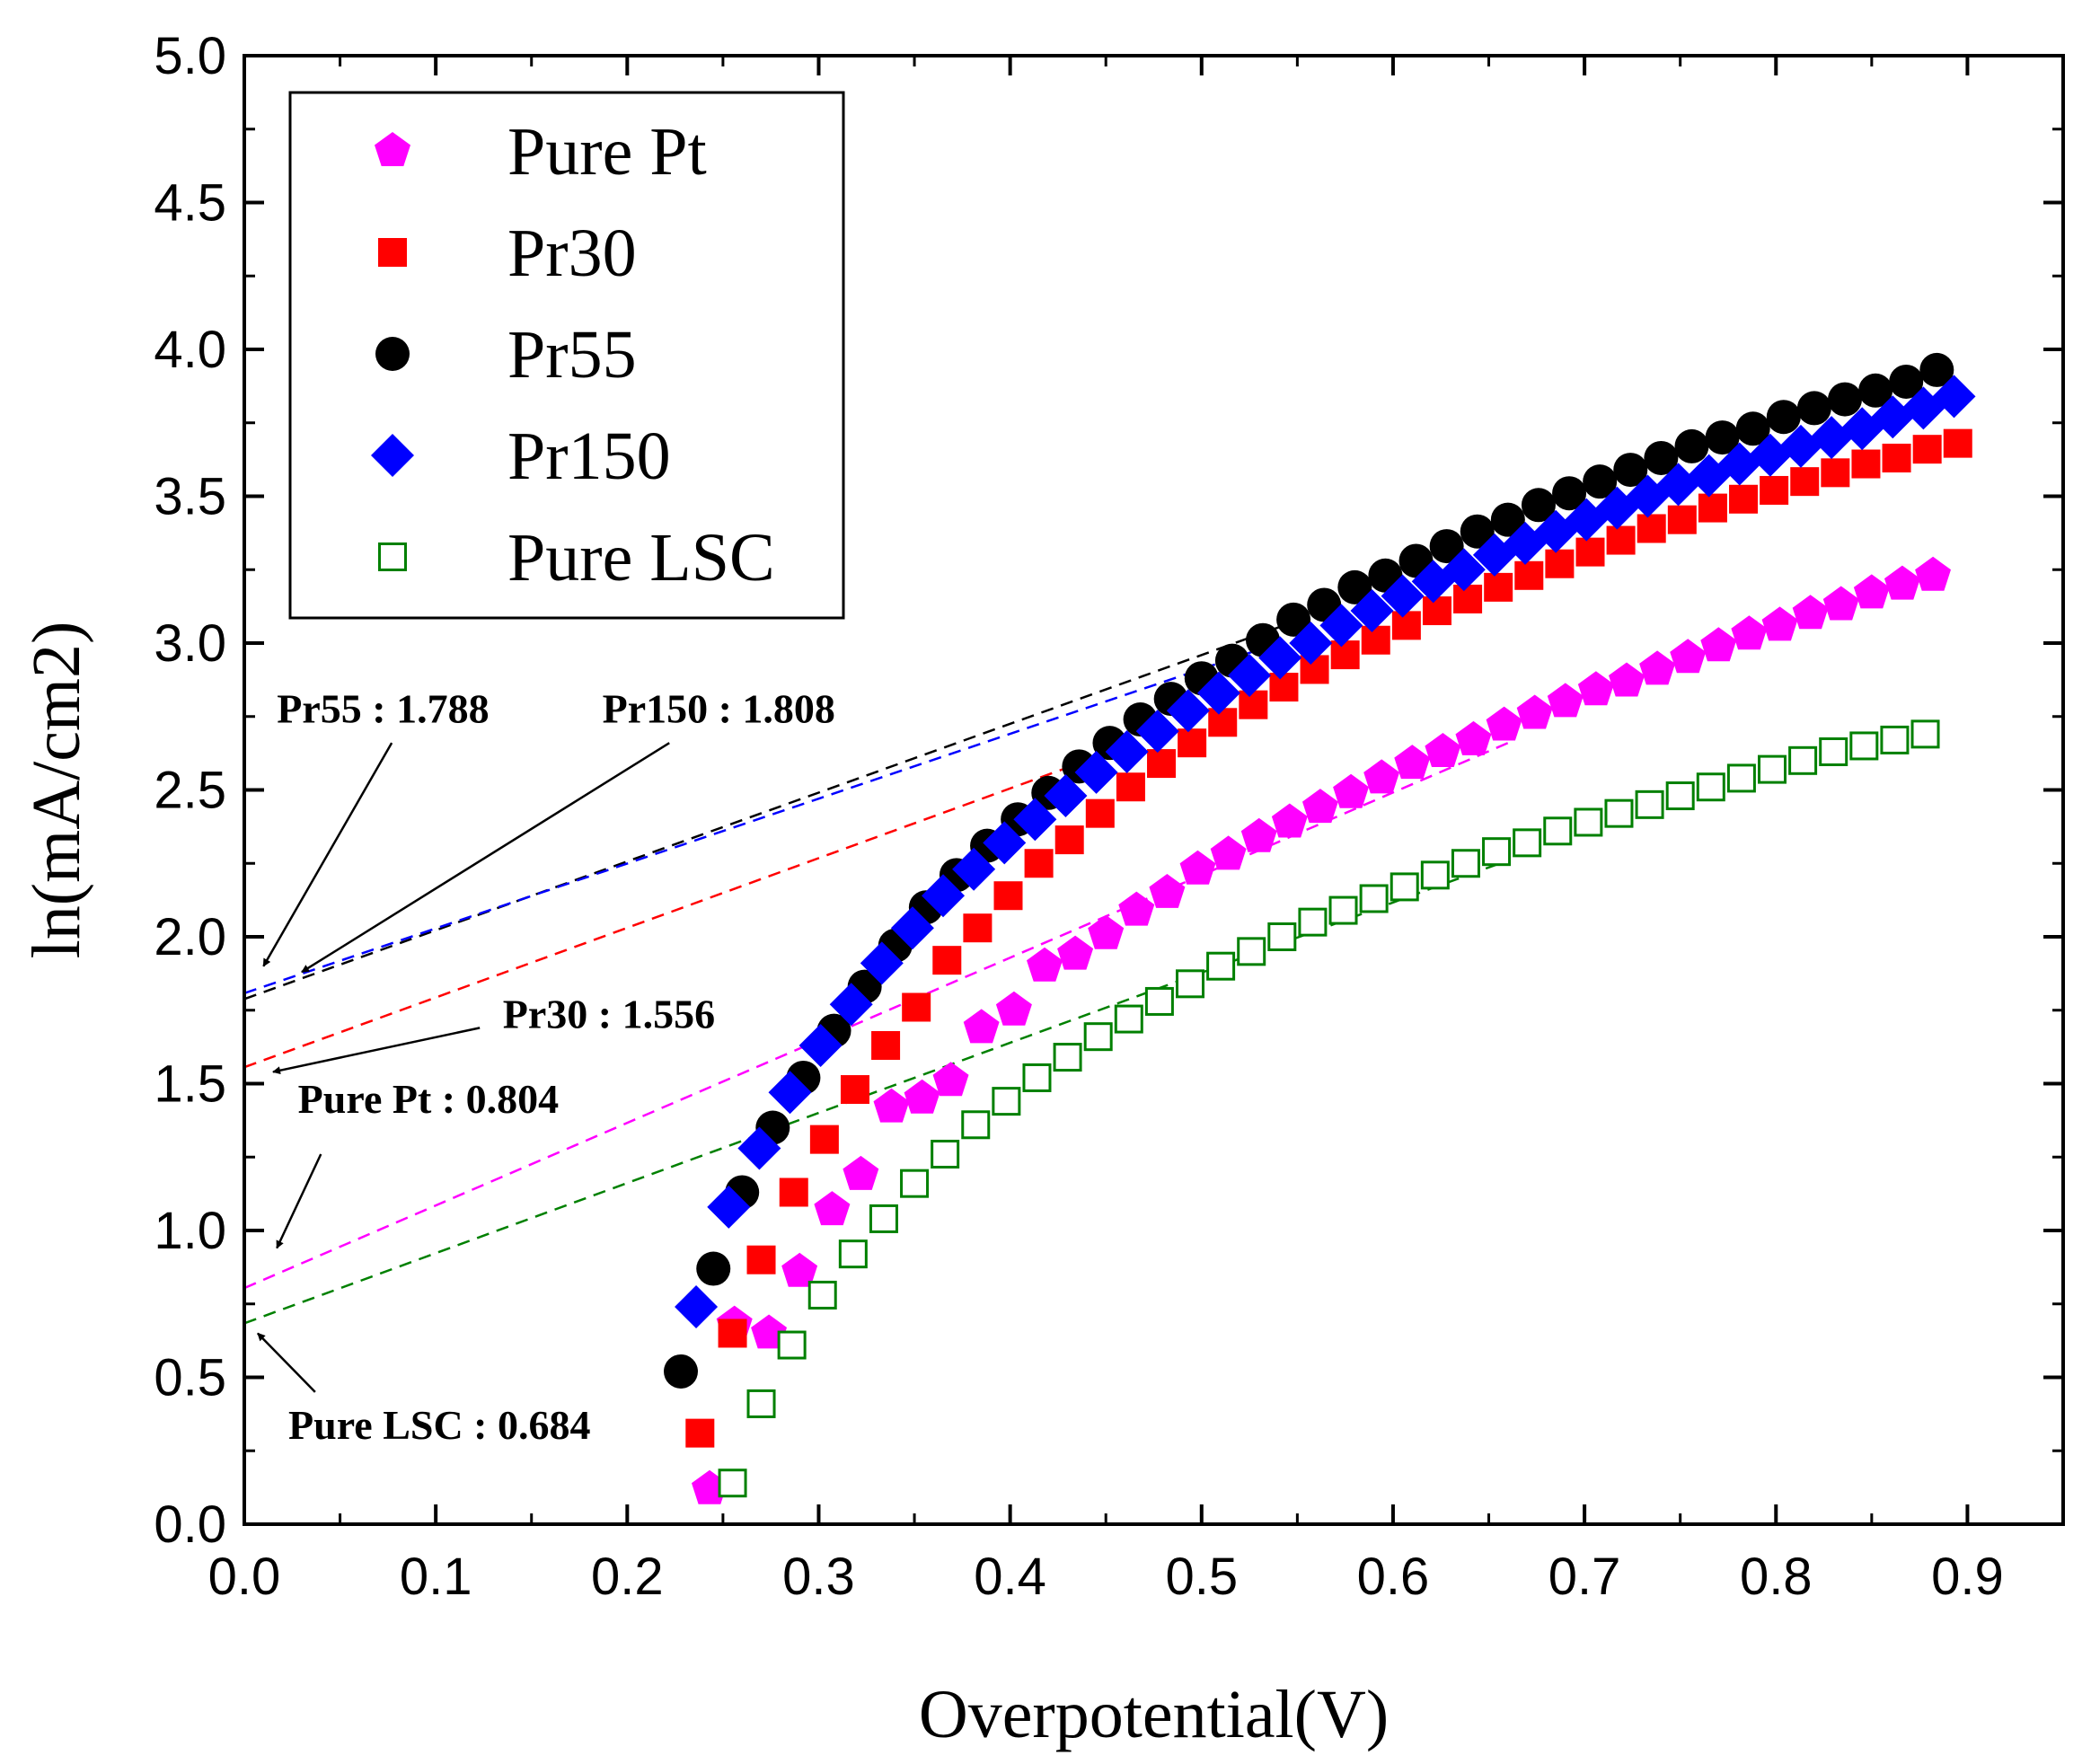 Image resolution: width=2091 pixels, height=1764 pixels. Describe the element at coordinates (383, 708) in the screenshot. I see `annotation-label: Pr55 : 1.788` at that location.